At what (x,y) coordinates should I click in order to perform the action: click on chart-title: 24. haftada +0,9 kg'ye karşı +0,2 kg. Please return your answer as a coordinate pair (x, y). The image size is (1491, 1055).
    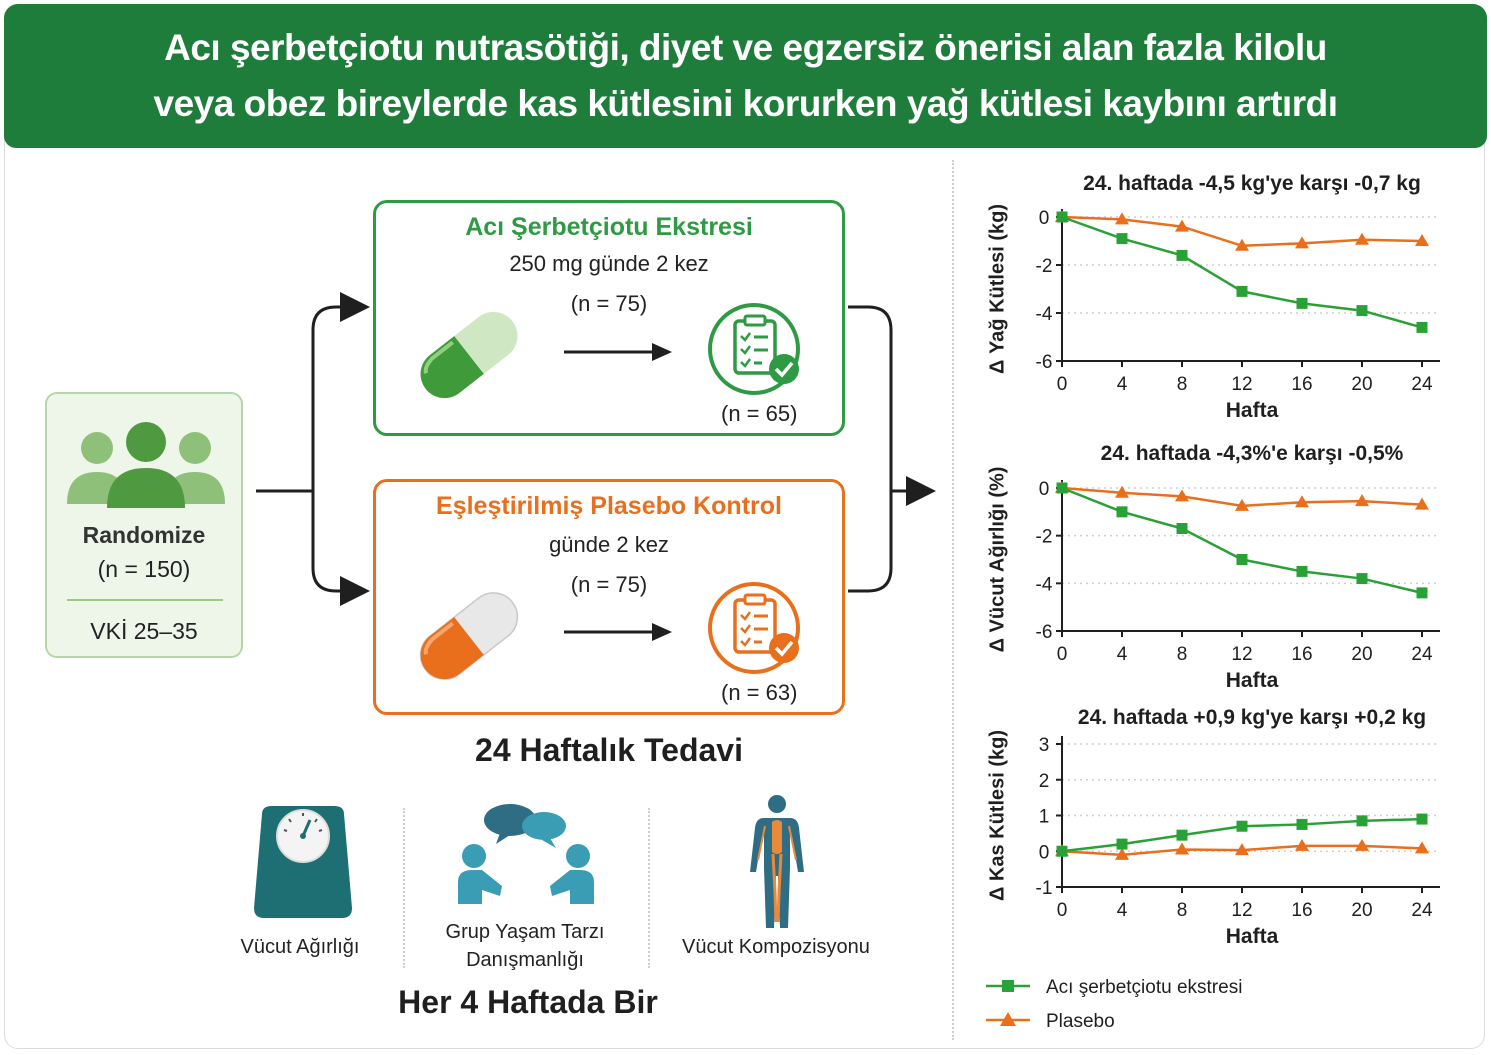
    Looking at the image, I should click on (1252, 717).